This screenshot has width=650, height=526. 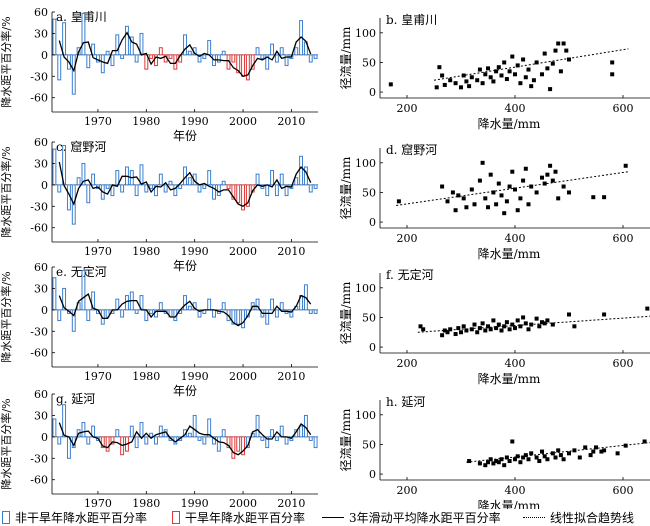 What do you see at coordinates (509, 504) in the screenshot?
I see `panel-7-x-label: 降水量/mm` at bounding box center [509, 504].